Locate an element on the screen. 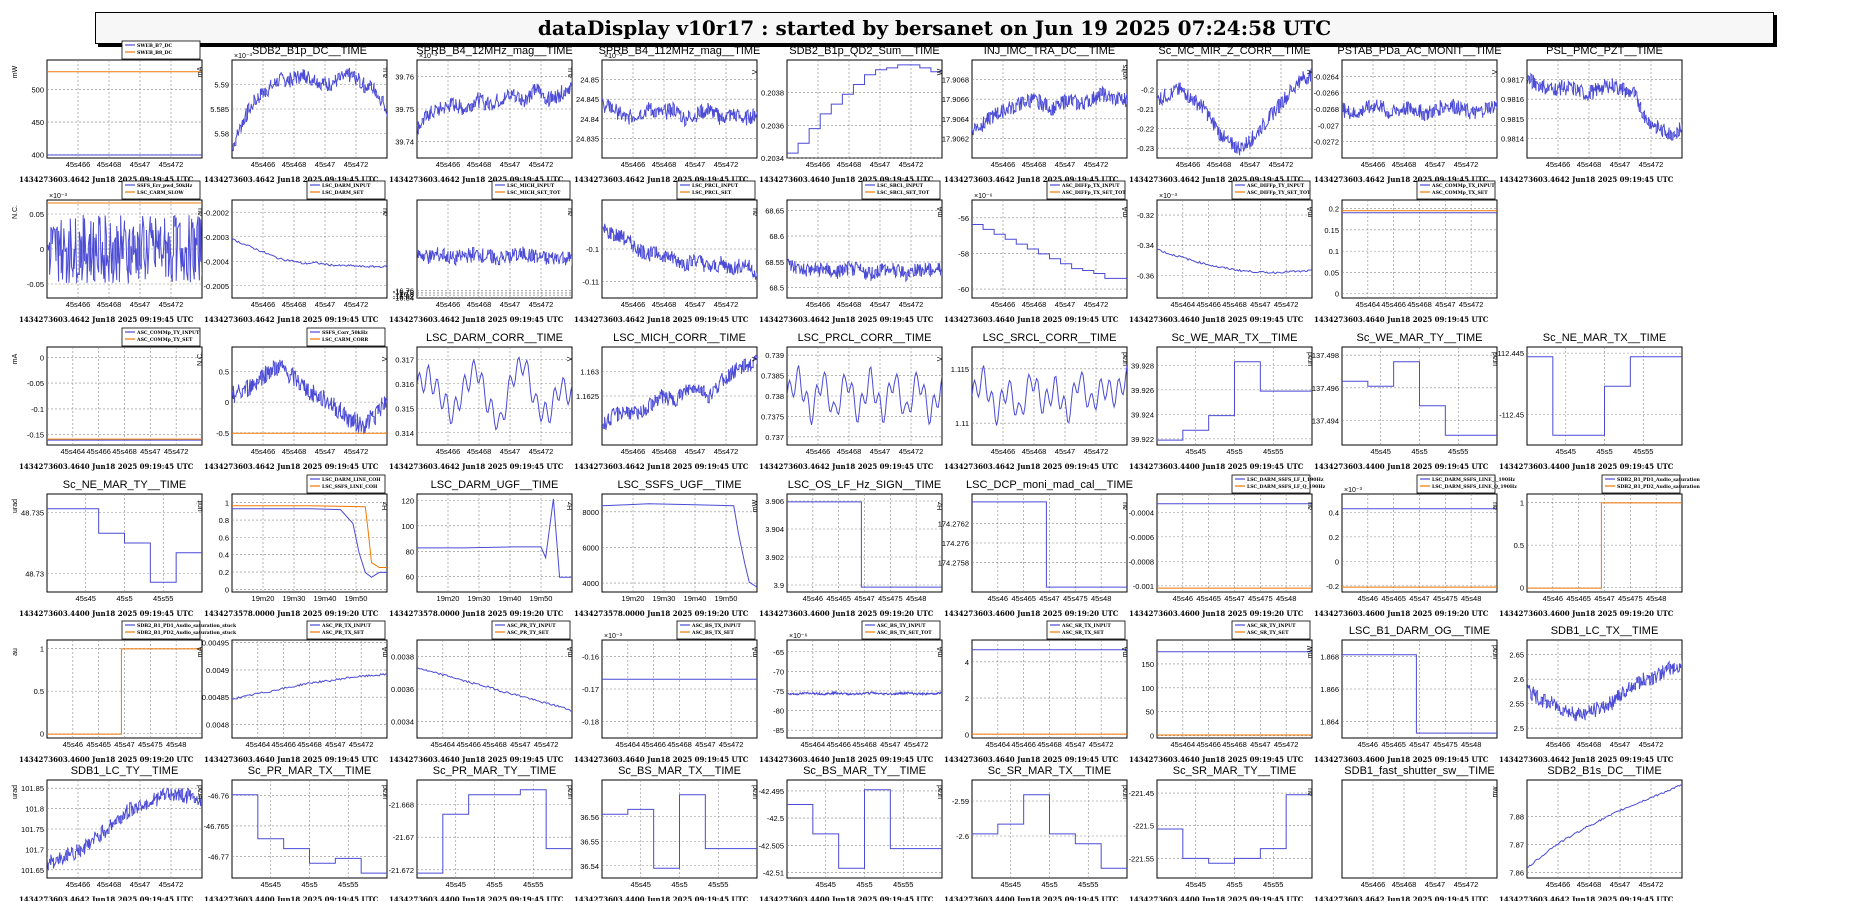 Image resolution: width=1863 pixels, height=901 pixels. y-axis-label: au is located at coordinates (200, 212).